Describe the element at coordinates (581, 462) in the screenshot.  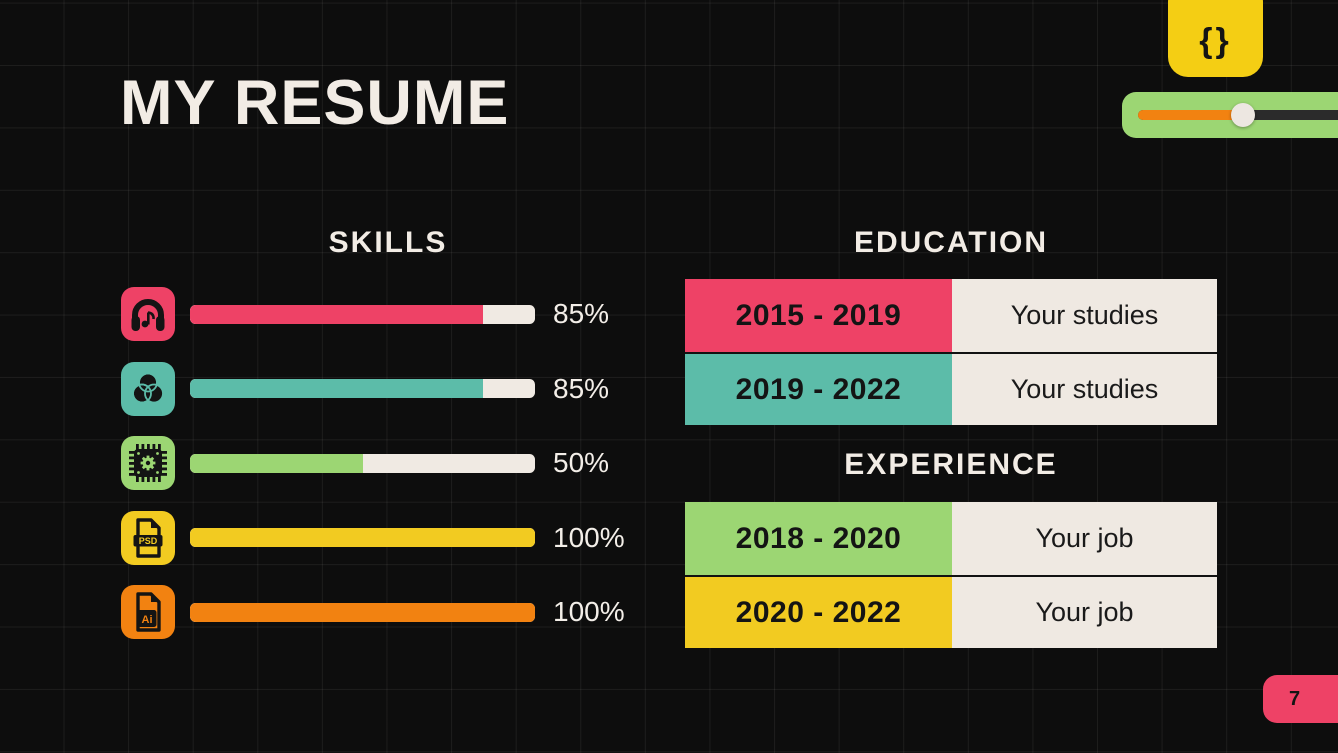
I see `skill-percent: 50%` at that location.